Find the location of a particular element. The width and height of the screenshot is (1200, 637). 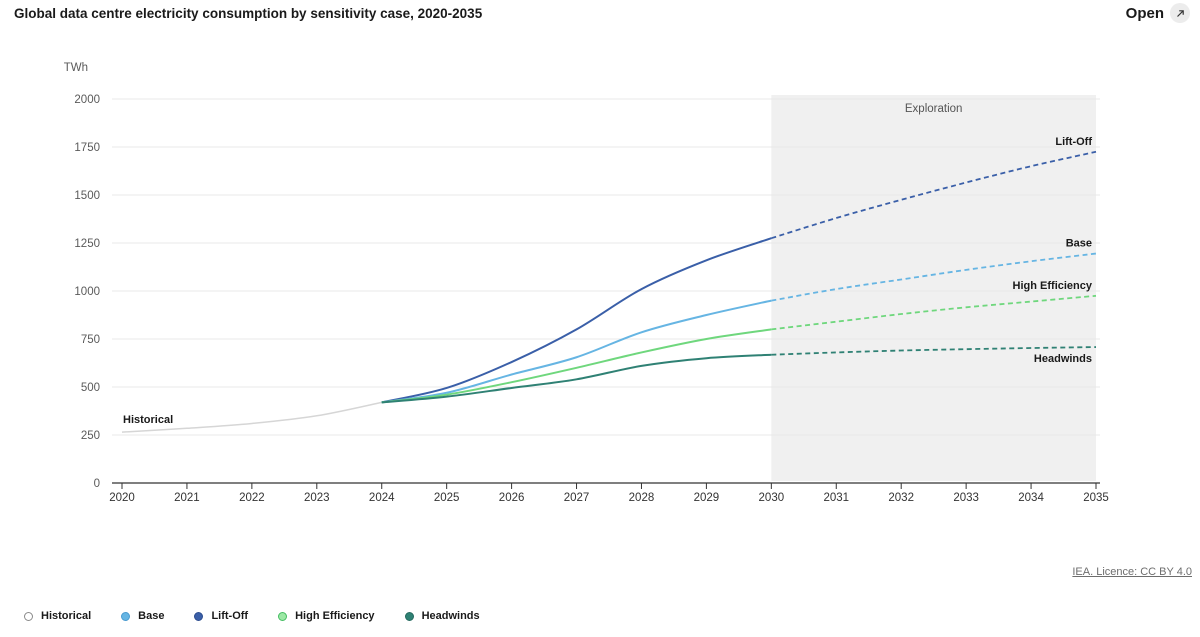

y-tick-label: 0 is located at coordinates (97, 484).